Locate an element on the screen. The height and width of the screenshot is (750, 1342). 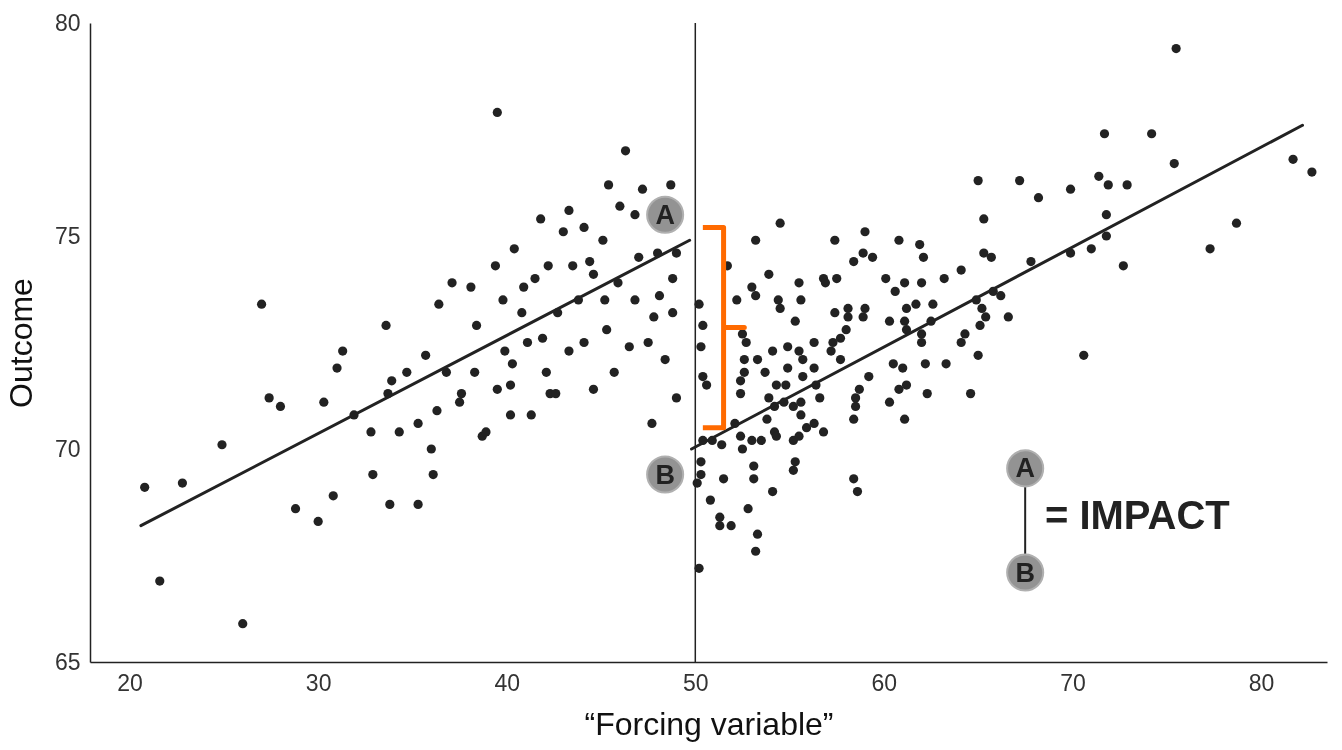
y-tick-label: 75 is located at coordinates (67, 235).